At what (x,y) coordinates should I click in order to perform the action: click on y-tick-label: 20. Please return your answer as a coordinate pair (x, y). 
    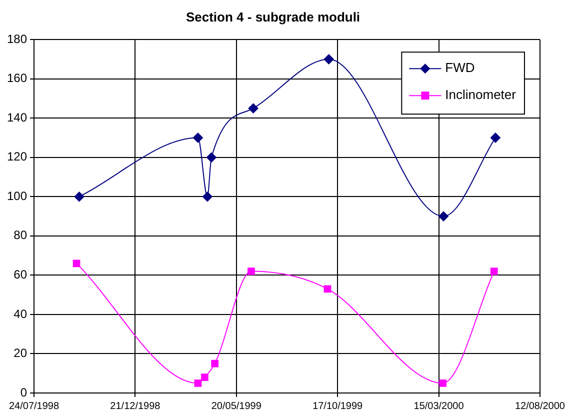
    Looking at the image, I should click on (21, 353).